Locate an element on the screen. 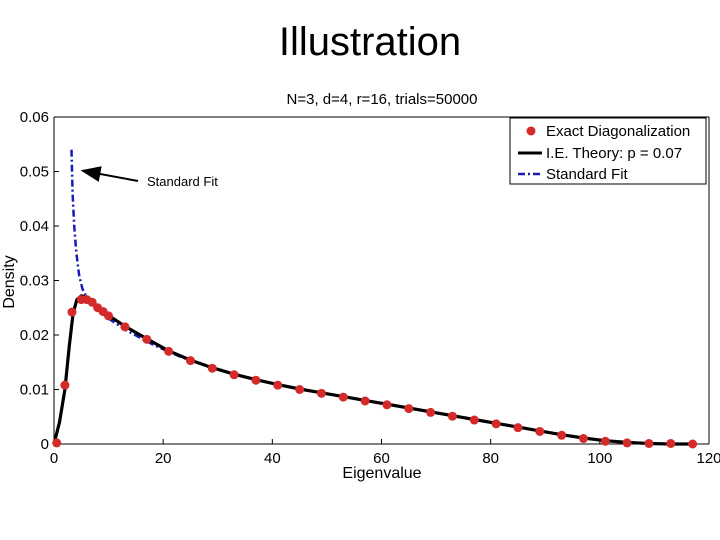 The image size is (720, 540). annotation-arrow is located at coordinates (109, 174).